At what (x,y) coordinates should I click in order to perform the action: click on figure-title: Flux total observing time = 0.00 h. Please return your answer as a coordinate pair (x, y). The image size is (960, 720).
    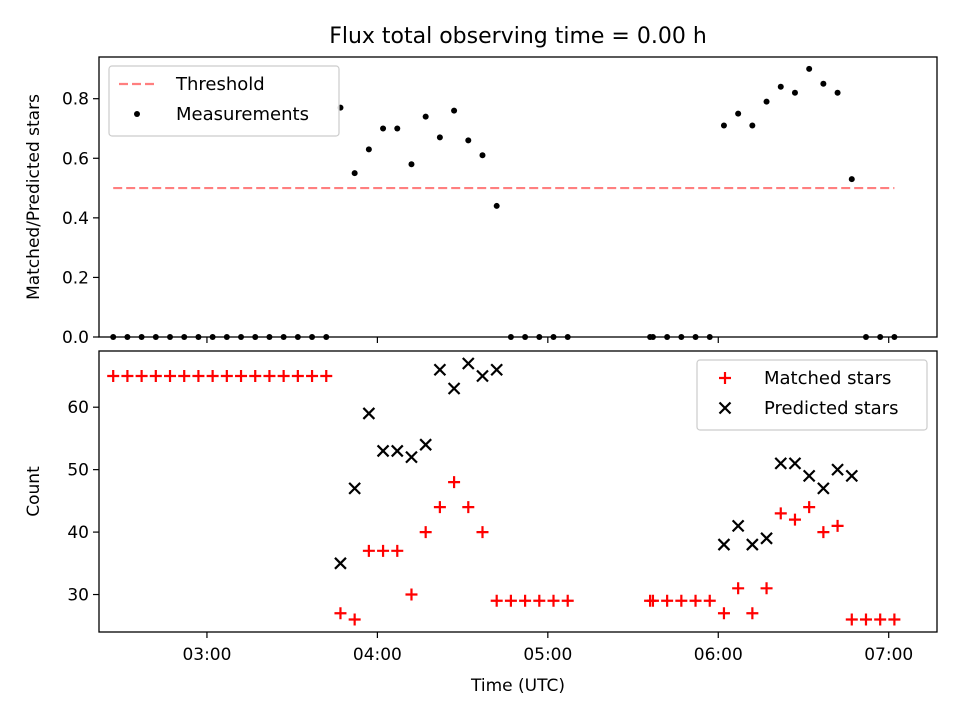
    Looking at the image, I should click on (518, 36).